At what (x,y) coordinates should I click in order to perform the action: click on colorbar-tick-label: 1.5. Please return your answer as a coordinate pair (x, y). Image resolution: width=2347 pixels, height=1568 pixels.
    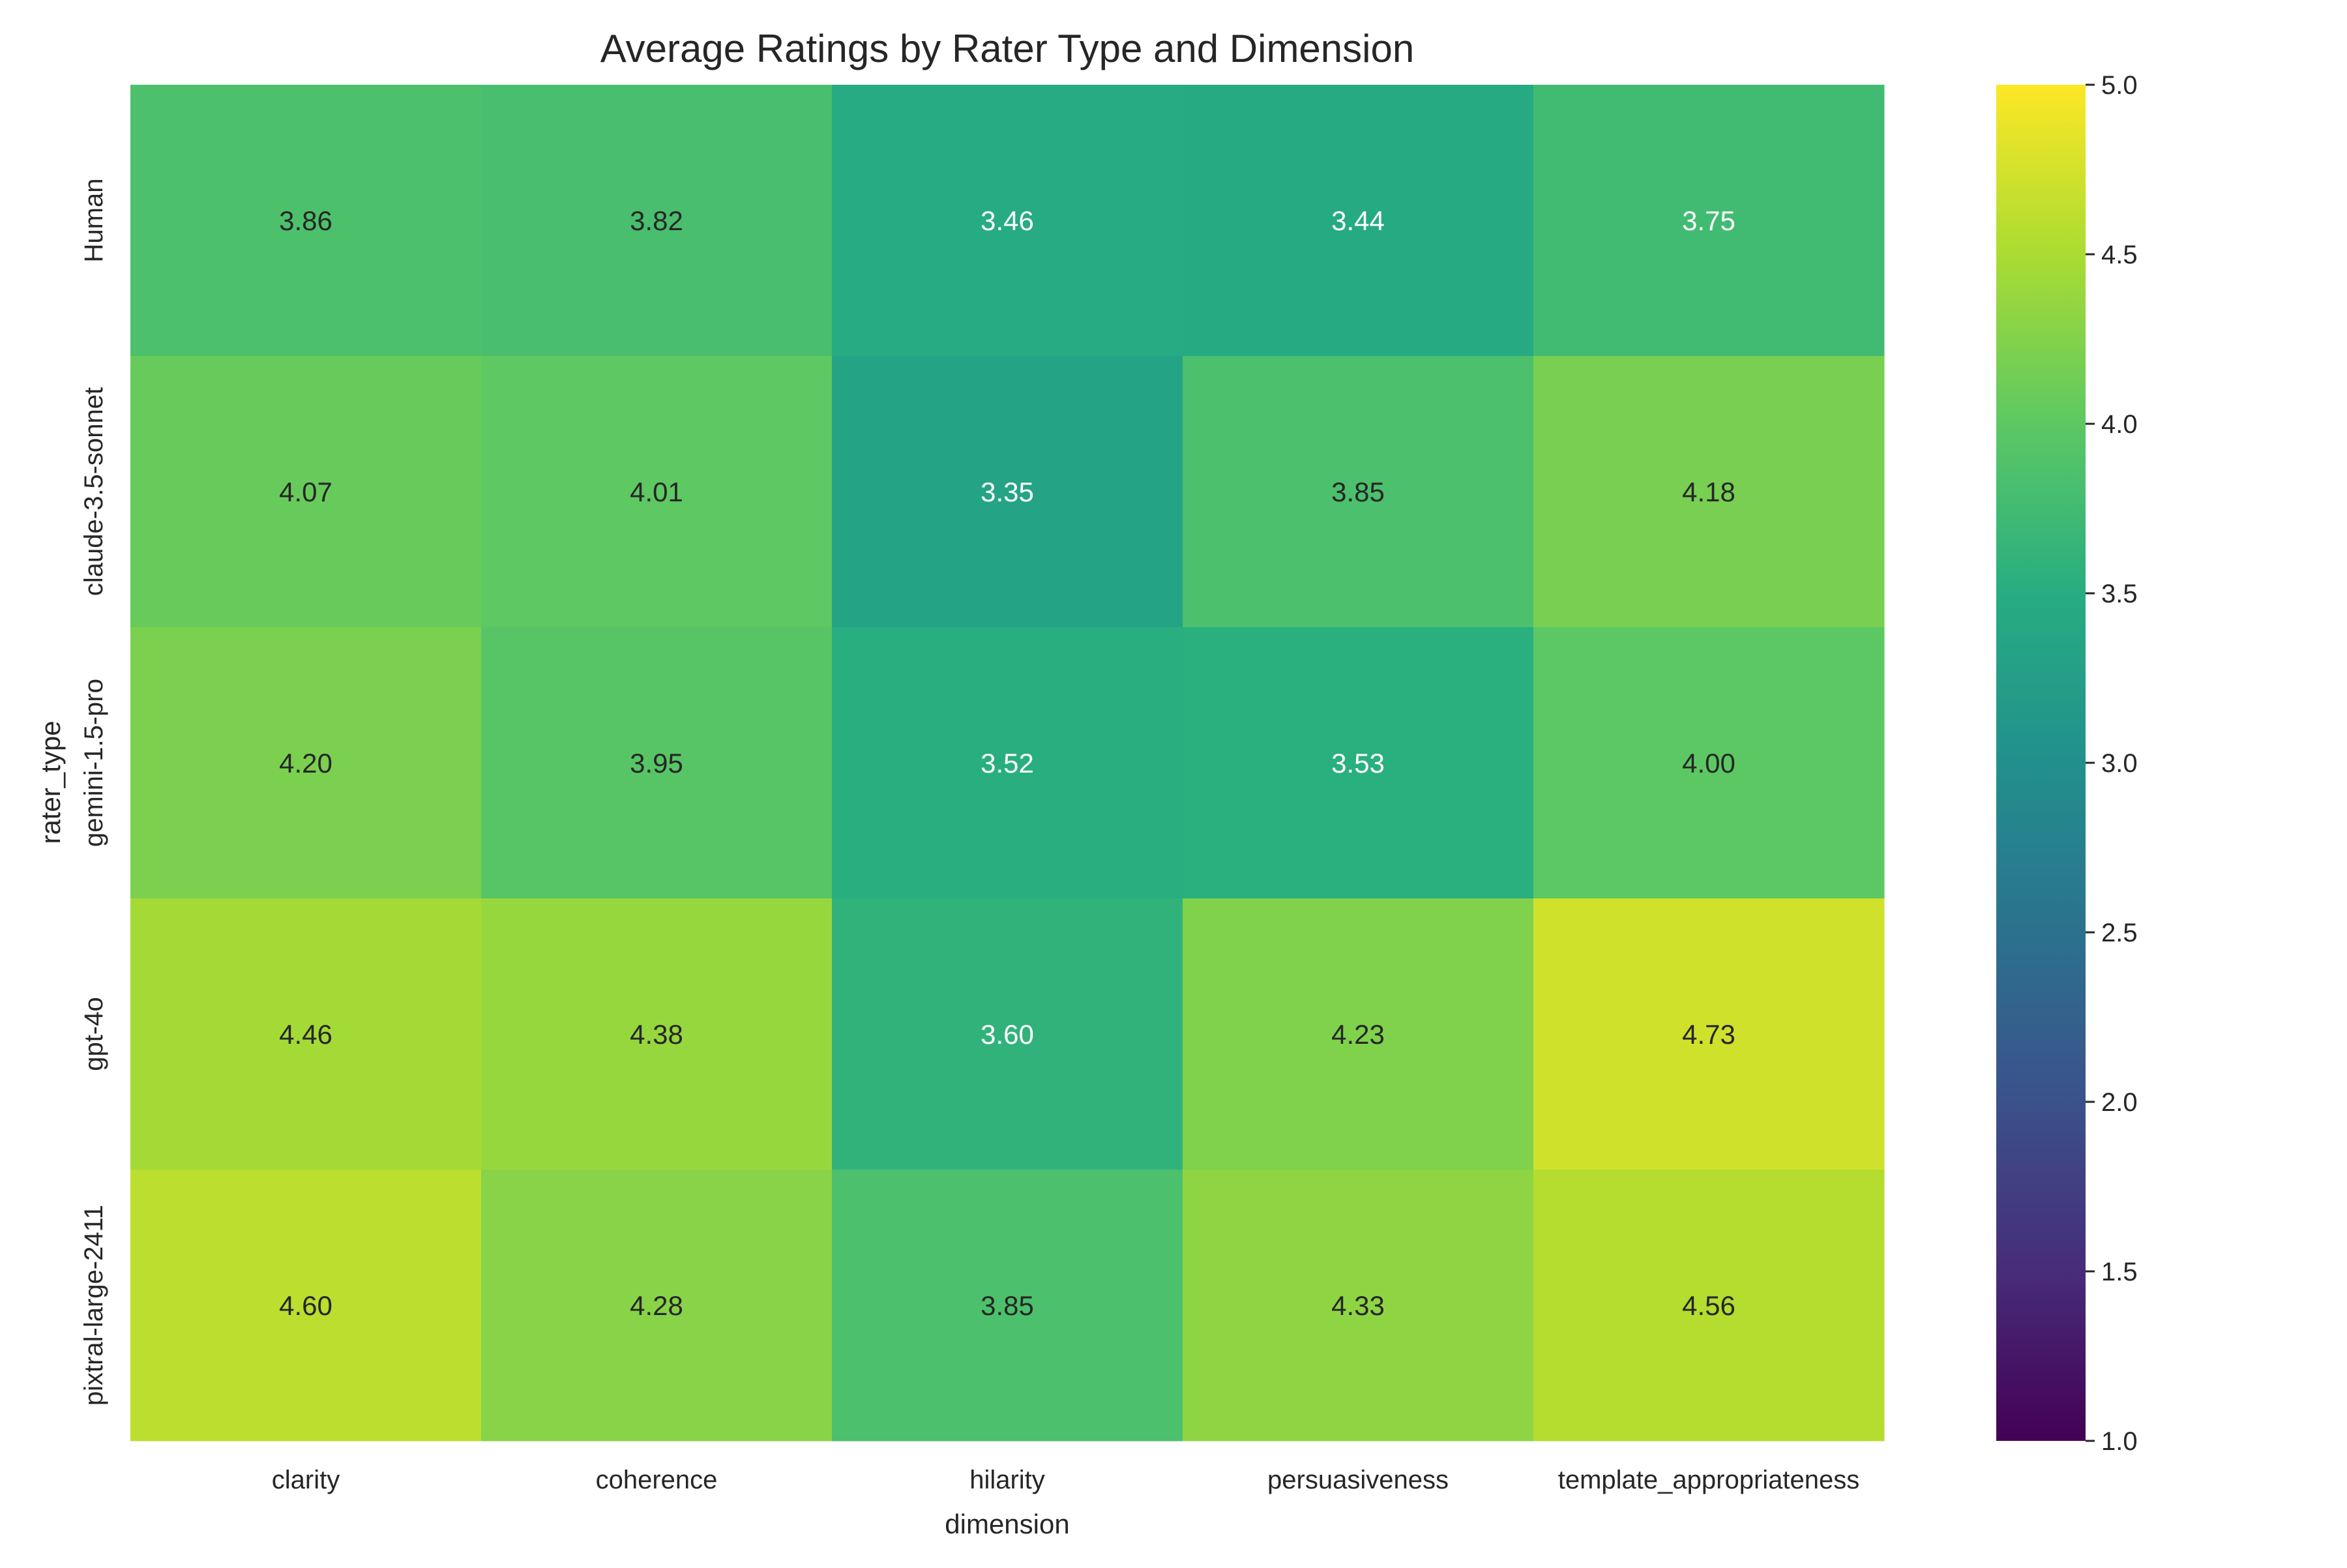
    Looking at the image, I should click on (2119, 1272).